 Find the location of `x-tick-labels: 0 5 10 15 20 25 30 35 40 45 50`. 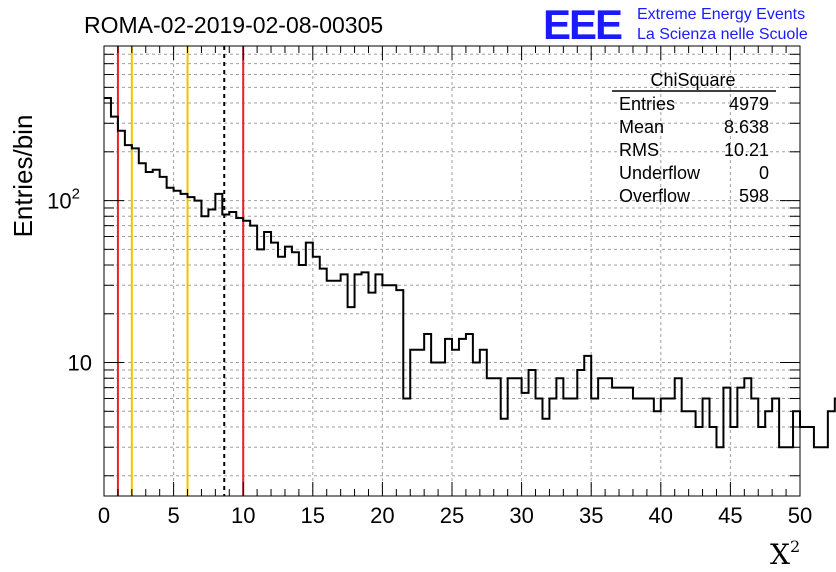

x-tick-labels: 0 5 10 15 20 25 30 35 40 45 50 is located at coordinates (455, 515).